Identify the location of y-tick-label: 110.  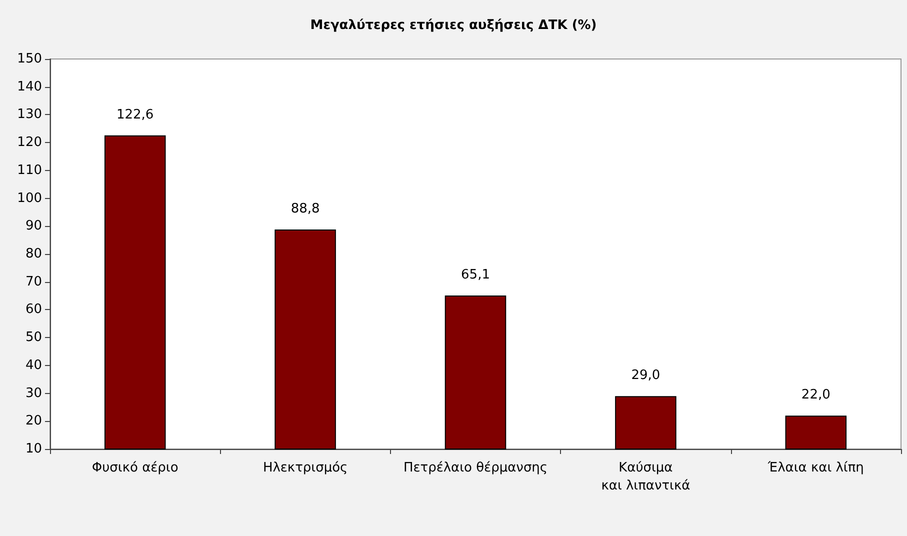
(29, 170).